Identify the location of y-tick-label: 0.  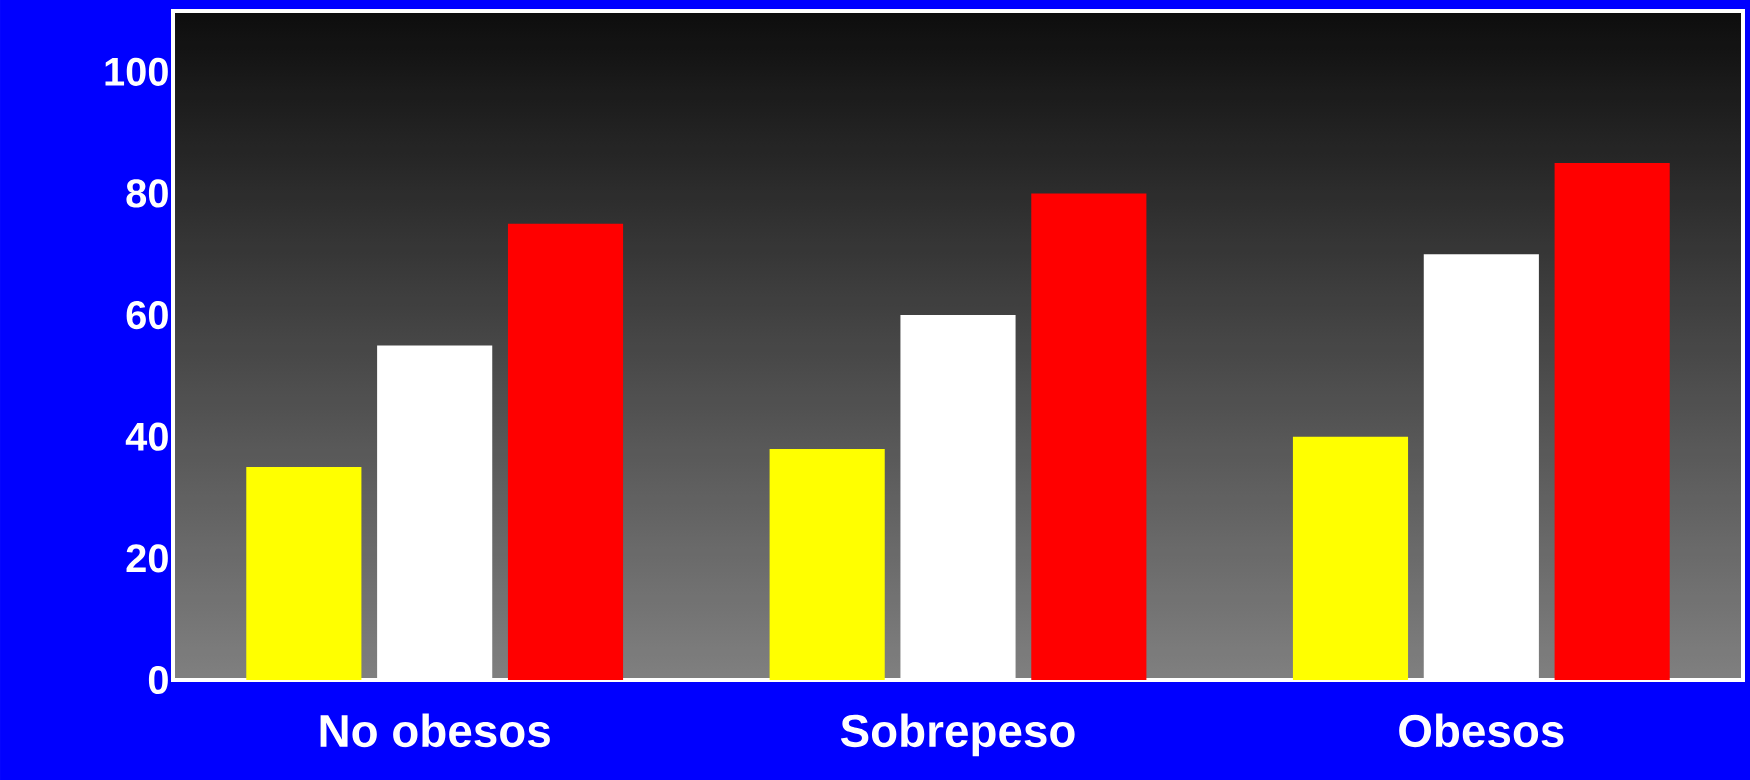
(158, 680).